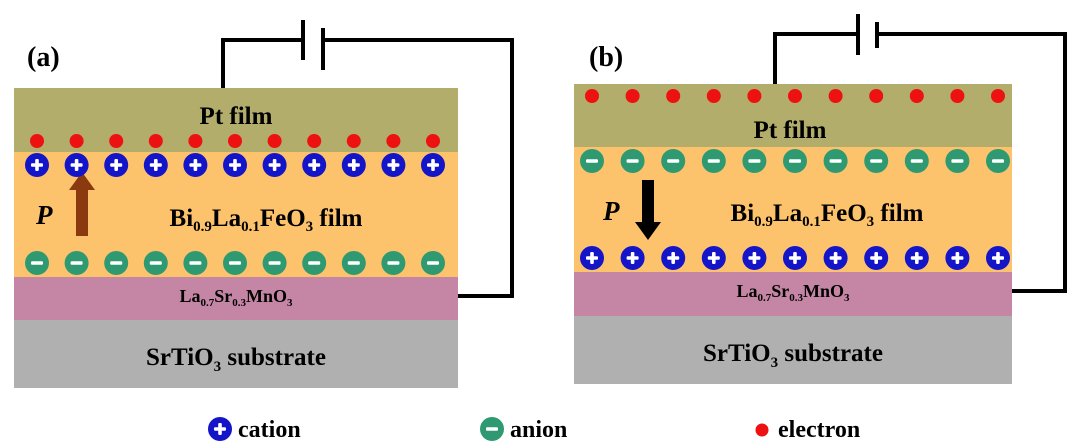 The image size is (1073, 448). I want to click on panel-b-electron-row, so click(795, 96).